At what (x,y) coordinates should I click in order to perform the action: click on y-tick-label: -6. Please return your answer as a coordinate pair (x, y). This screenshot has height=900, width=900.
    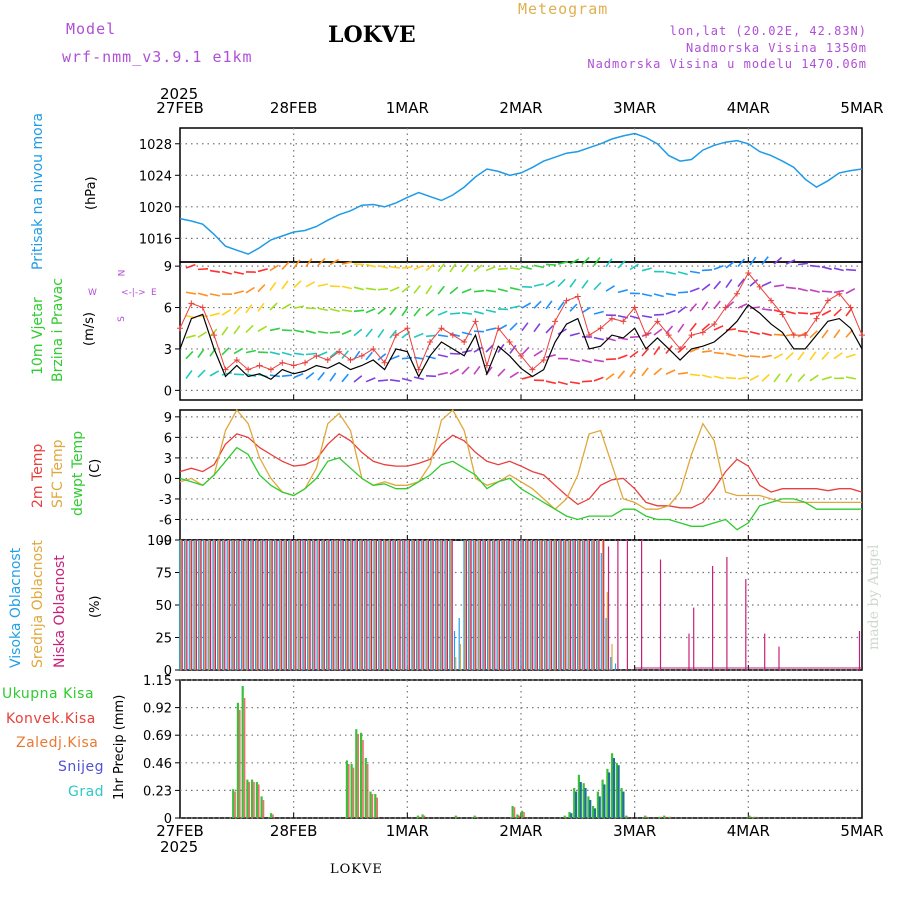
    Looking at the image, I should click on (165, 520).